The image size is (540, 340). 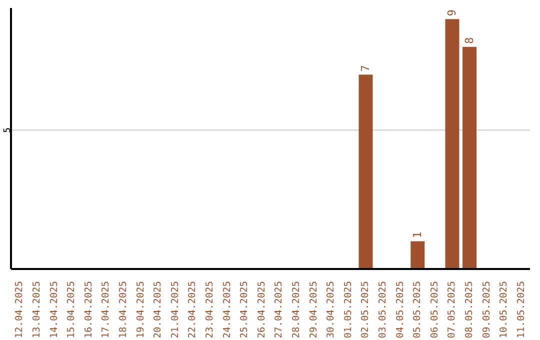 What do you see at coordinates (418, 309) in the screenshot?
I see `x-tick-label: 05.05.2025` at bounding box center [418, 309].